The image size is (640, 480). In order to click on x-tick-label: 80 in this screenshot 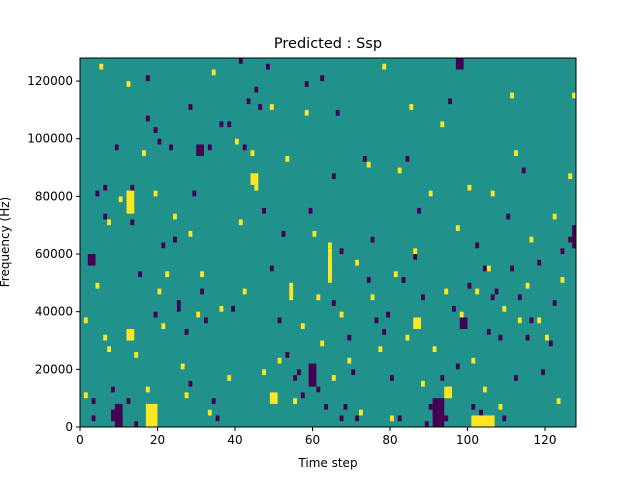, I will do `click(389, 440)`.